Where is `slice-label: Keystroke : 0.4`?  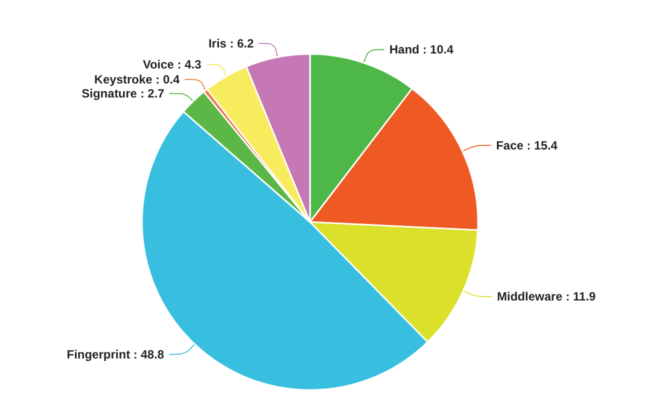
slice-label: Keystroke : 0.4 is located at coordinates (137, 79).